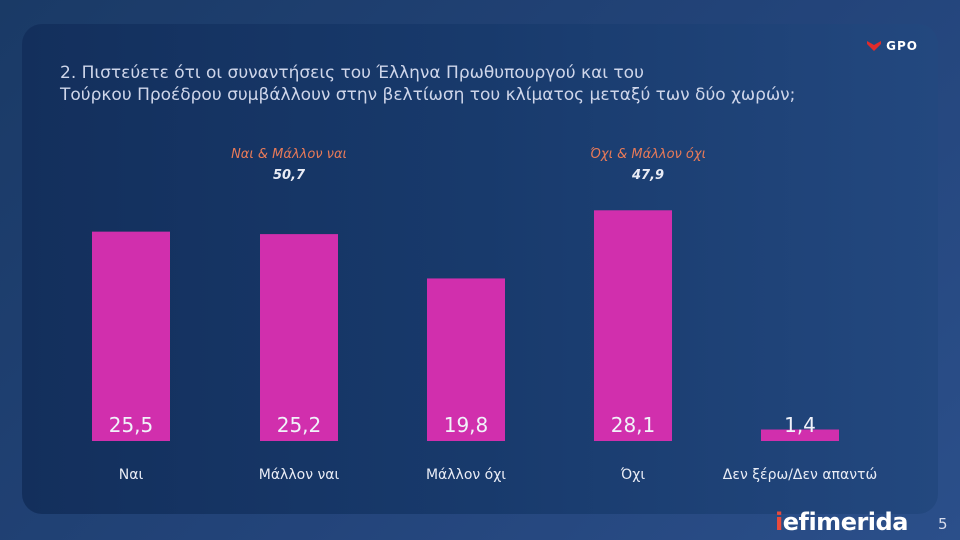 This screenshot has height=540, width=960. Describe the element at coordinates (902, 46) in the screenshot. I see `gpo-logo-text: GPO` at that location.